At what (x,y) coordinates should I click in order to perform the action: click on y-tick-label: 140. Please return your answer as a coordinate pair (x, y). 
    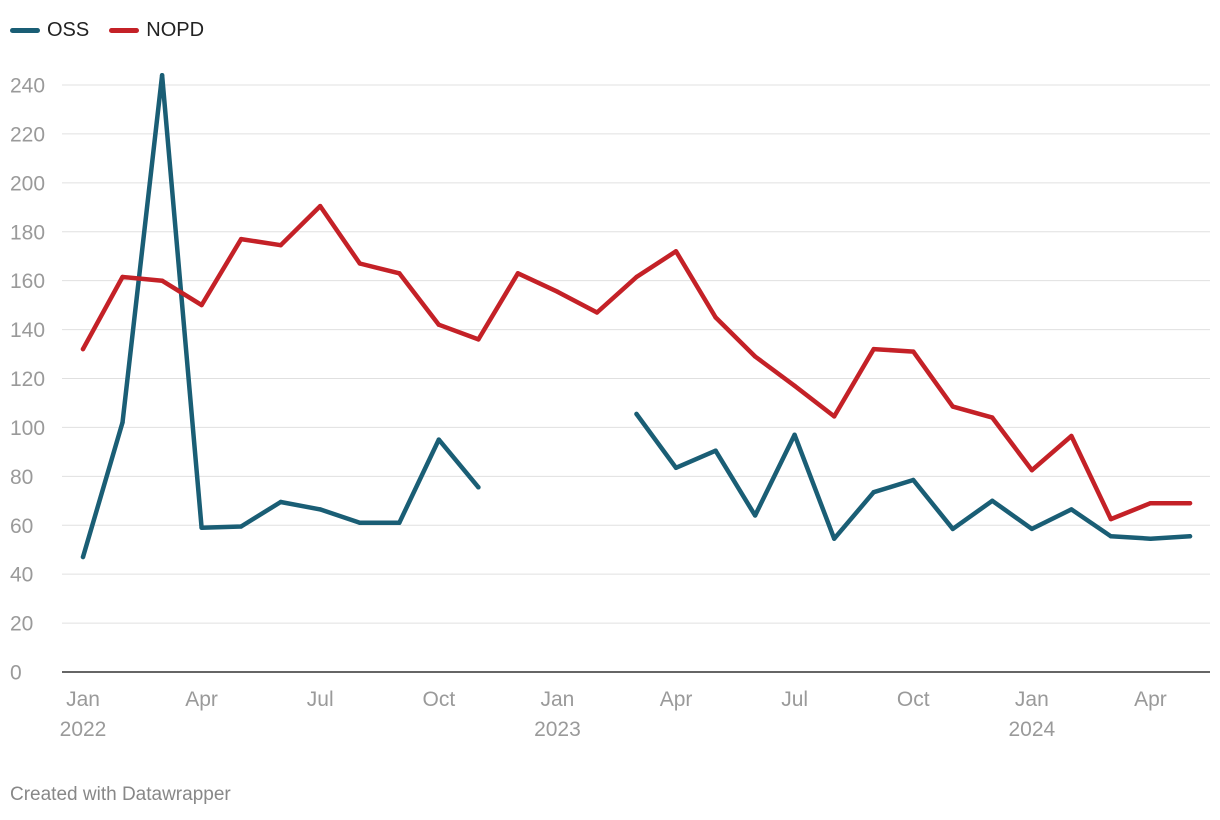
    Looking at the image, I should click on (27, 330).